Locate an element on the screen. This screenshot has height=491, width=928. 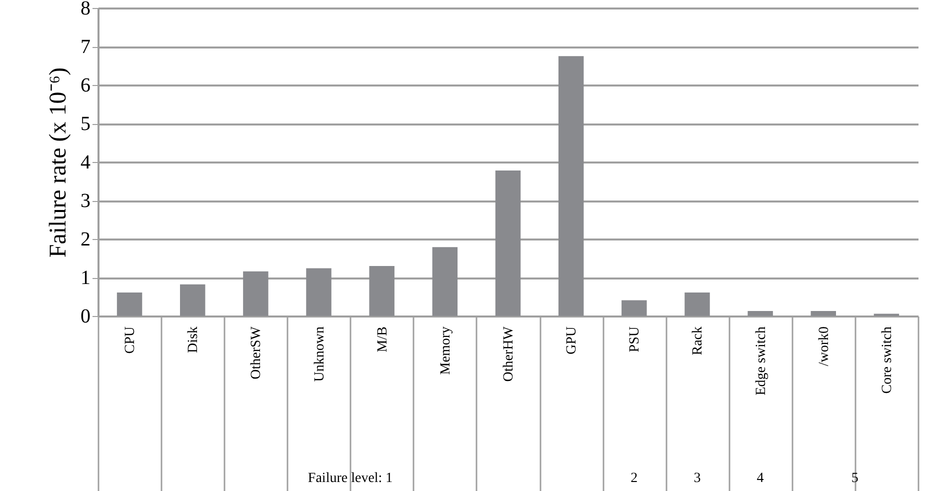
text: 2 is located at coordinates (634, 478).